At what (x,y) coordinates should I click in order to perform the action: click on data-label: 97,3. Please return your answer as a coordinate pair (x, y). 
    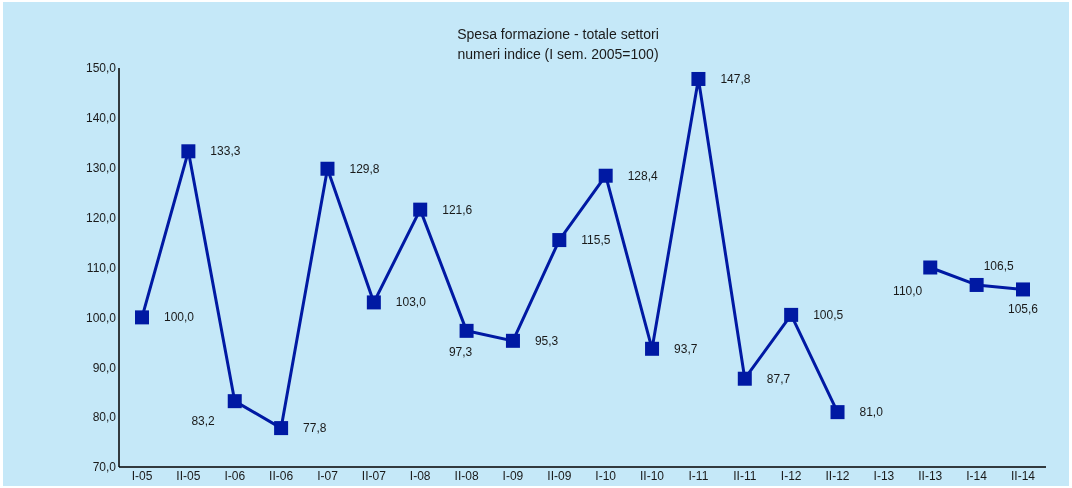
    Looking at the image, I should click on (460, 351).